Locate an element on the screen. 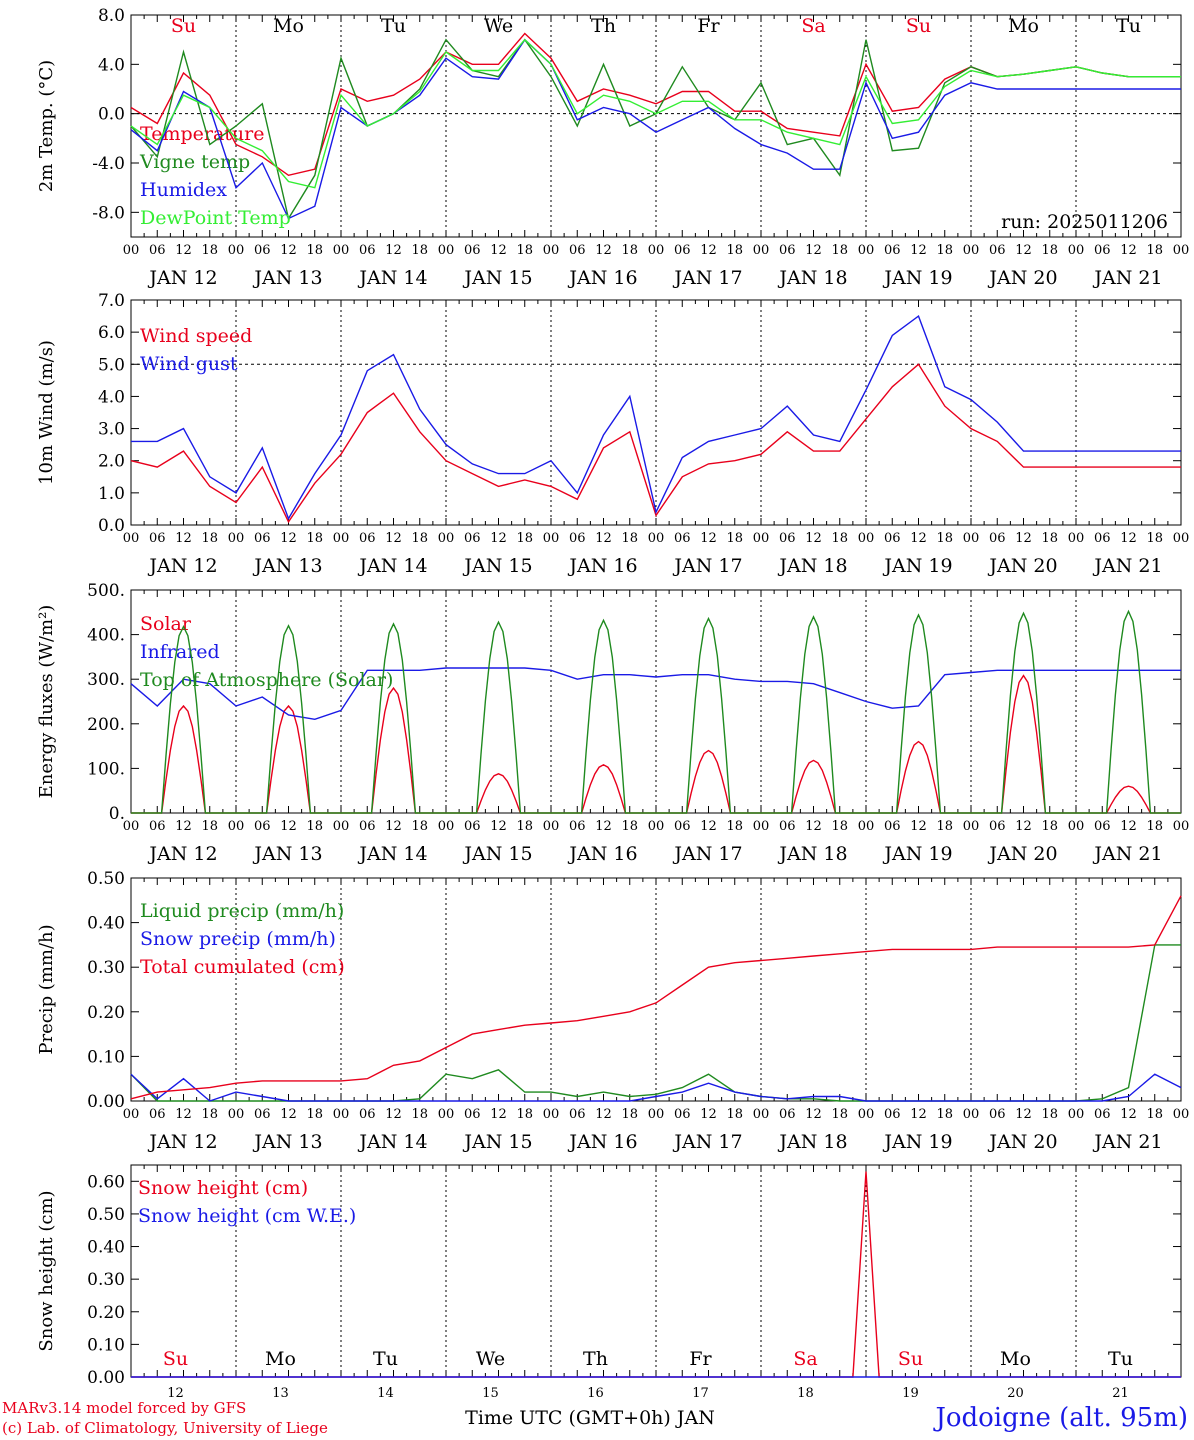 This screenshot has width=1194, height=1440. legend-entry: Liquid precip (mm/h) is located at coordinates (242, 911).